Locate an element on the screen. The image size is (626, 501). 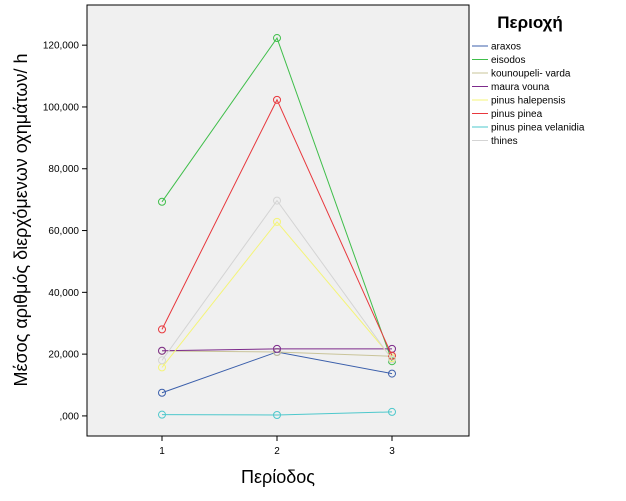
y-tick-label: 100,000 is located at coordinates (61, 107).